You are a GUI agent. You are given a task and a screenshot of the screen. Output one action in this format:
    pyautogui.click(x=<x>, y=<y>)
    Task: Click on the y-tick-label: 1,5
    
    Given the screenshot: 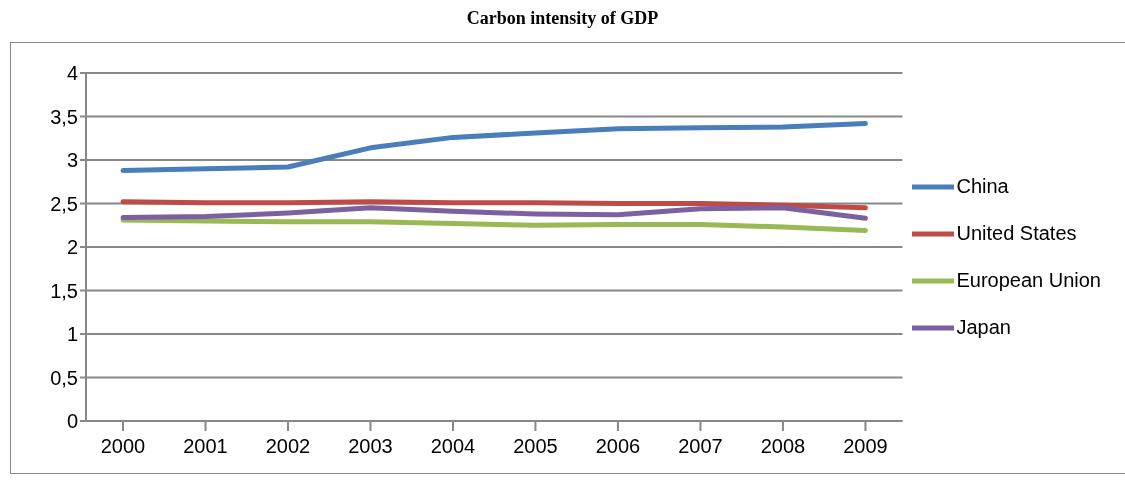 What is the action you would take?
    pyautogui.click(x=64, y=290)
    